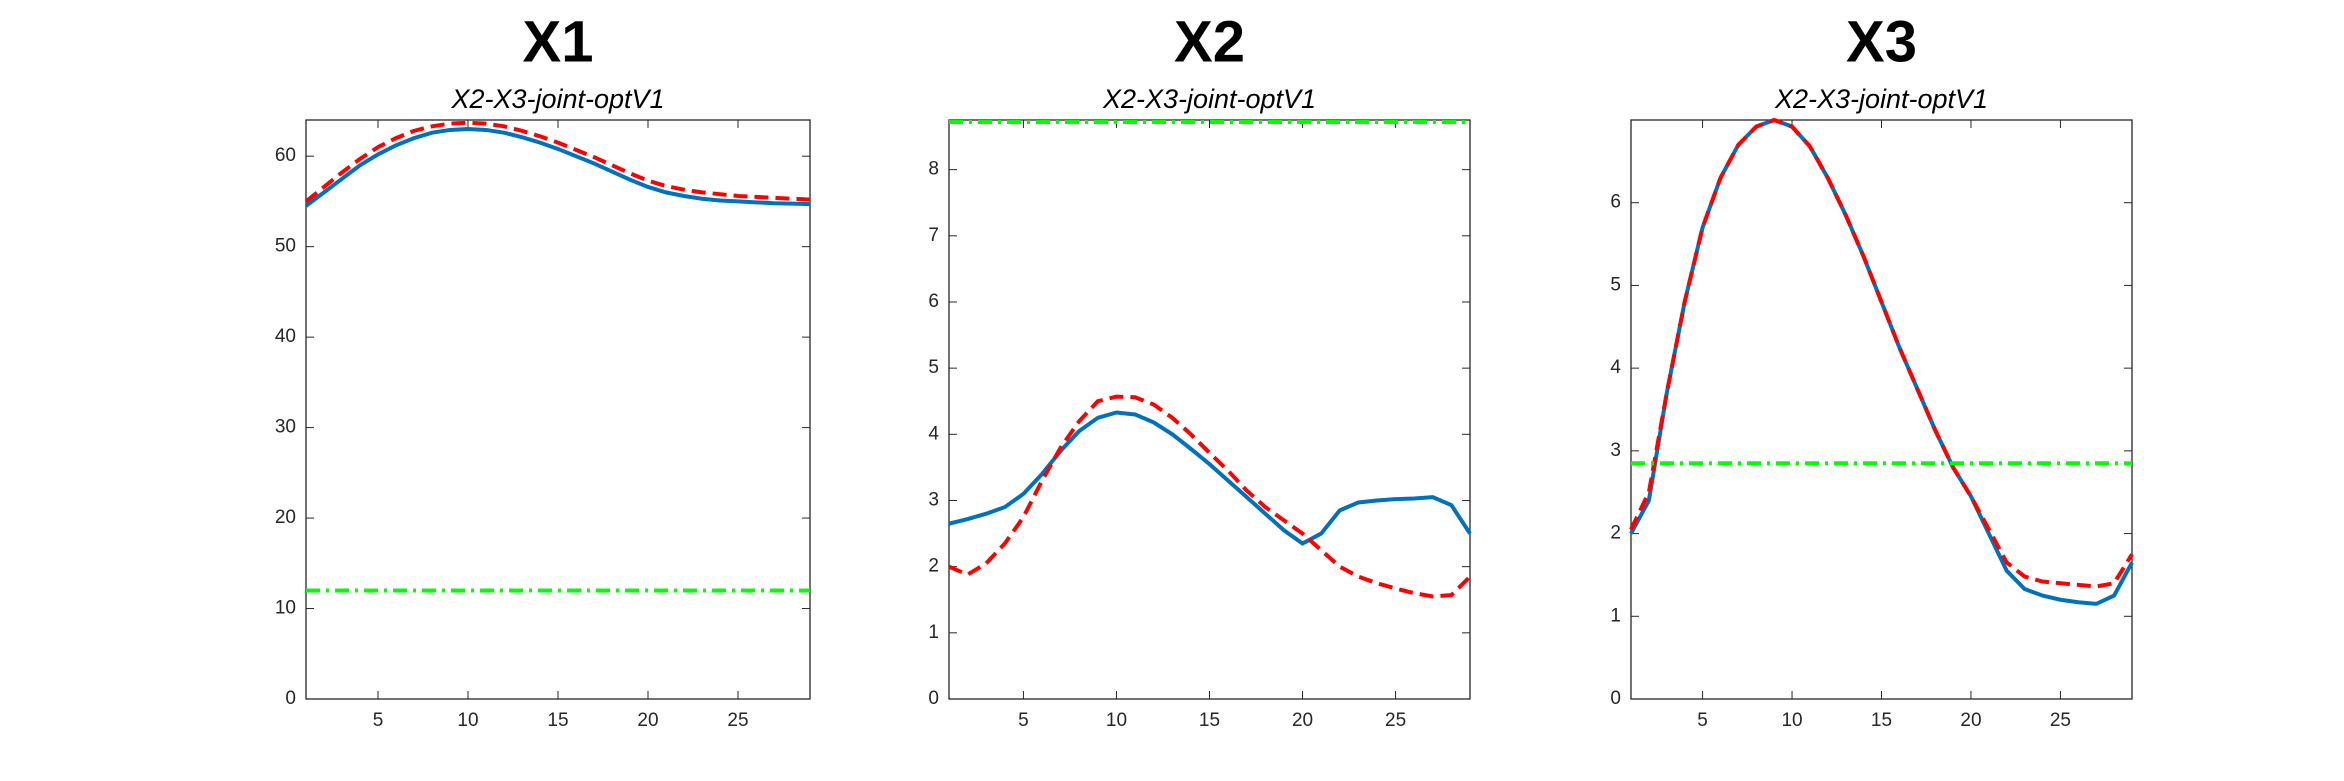 The width and height of the screenshot is (2344, 781). What do you see at coordinates (285, 155) in the screenshot?
I see `y-tick-label: 60` at bounding box center [285, 155].